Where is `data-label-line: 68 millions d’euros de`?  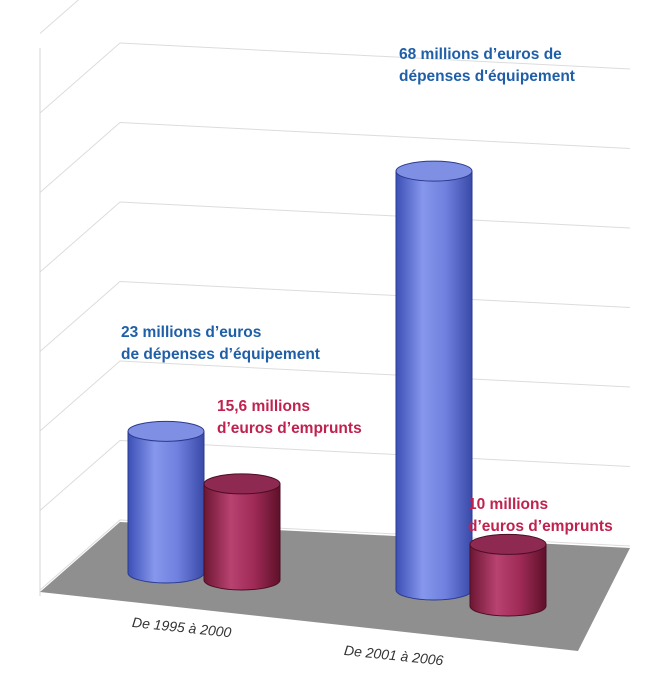 data-label-line: 68 millions d’euros de is located at coordinates (480, 54).